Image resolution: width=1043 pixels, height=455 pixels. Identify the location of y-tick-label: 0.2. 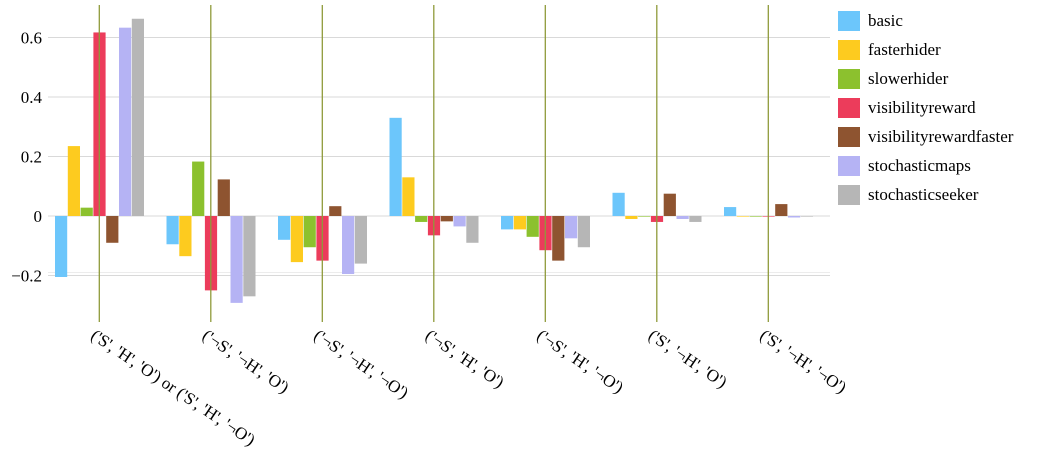
(31, 157).